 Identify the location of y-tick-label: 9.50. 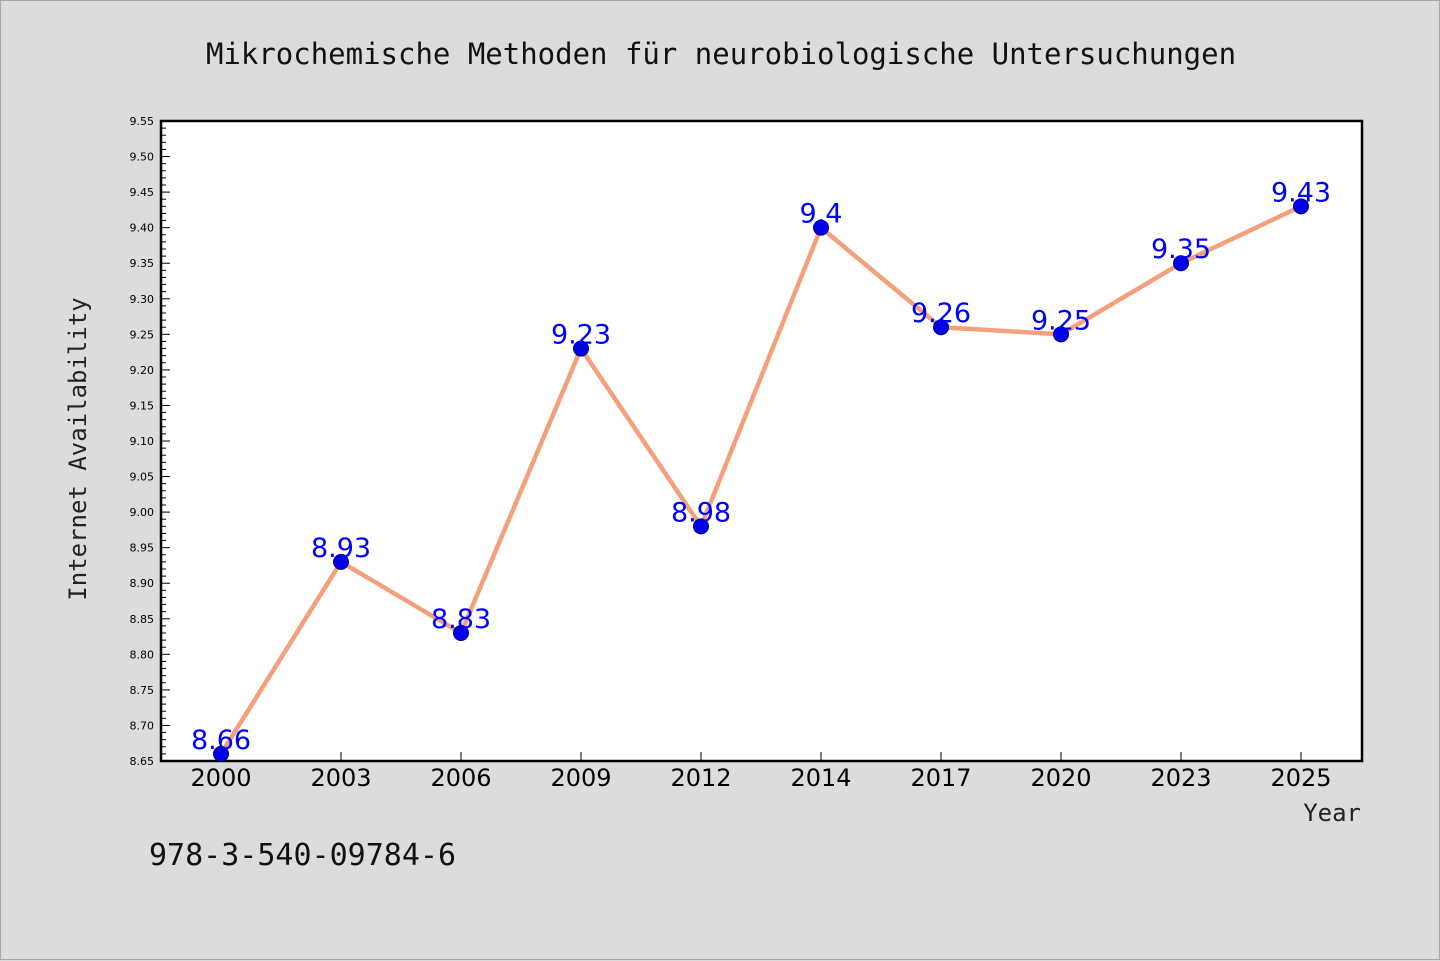
(142, 157).